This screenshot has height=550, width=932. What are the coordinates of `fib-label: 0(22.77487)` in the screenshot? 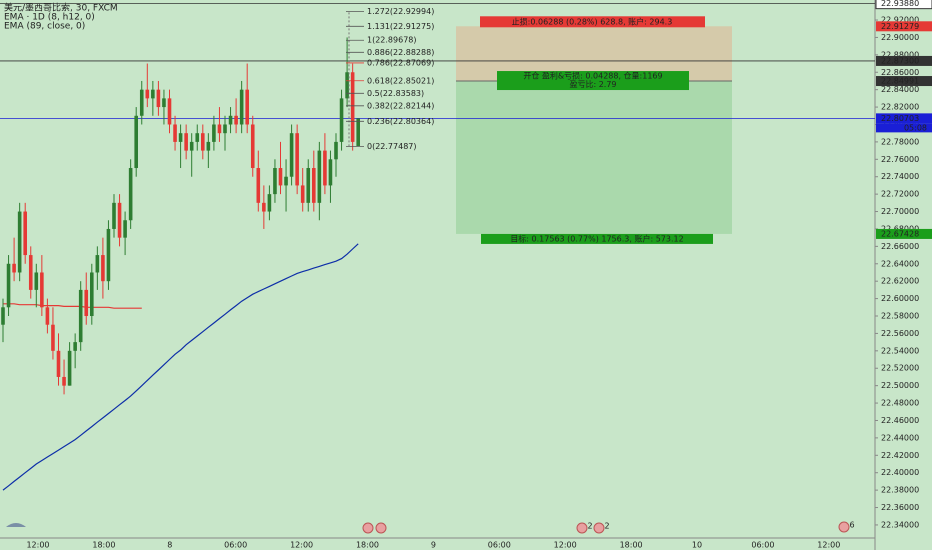 It's located at (392, 146).